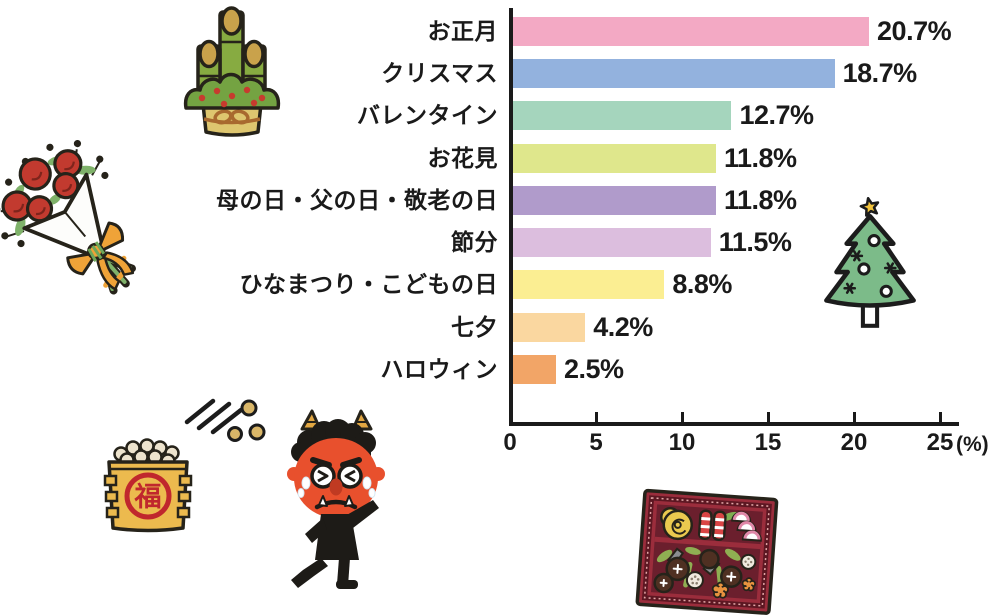  I want to click on x-tick-label: 20, so click(854, 442).